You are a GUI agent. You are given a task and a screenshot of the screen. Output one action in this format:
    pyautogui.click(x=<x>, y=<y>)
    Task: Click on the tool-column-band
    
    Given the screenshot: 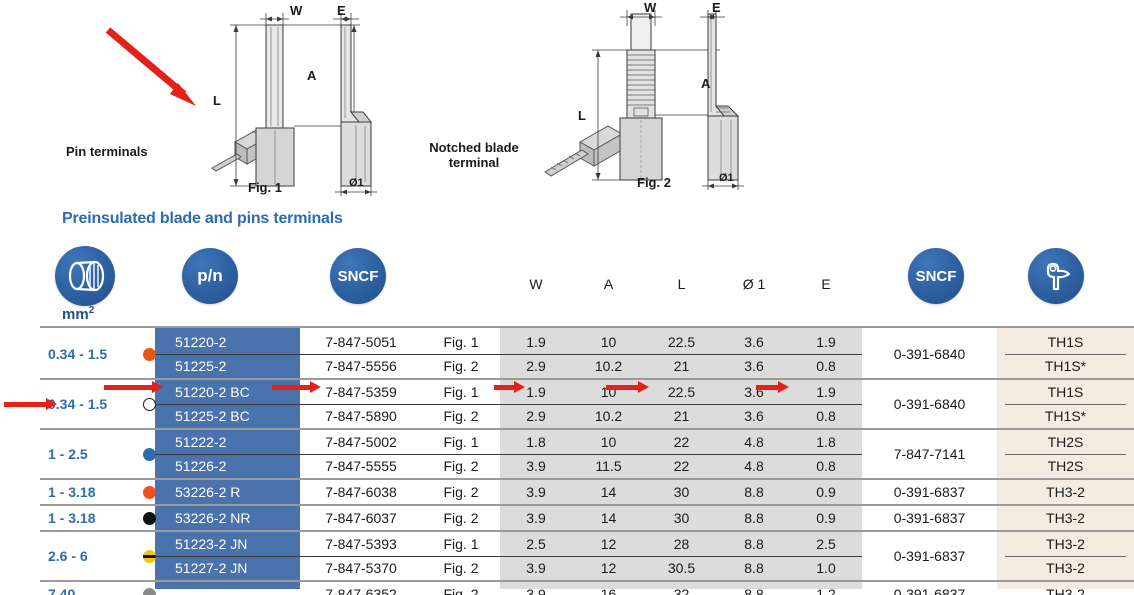 What is the action you would take?
    pyautogui.click(x=1065, y=458)
    